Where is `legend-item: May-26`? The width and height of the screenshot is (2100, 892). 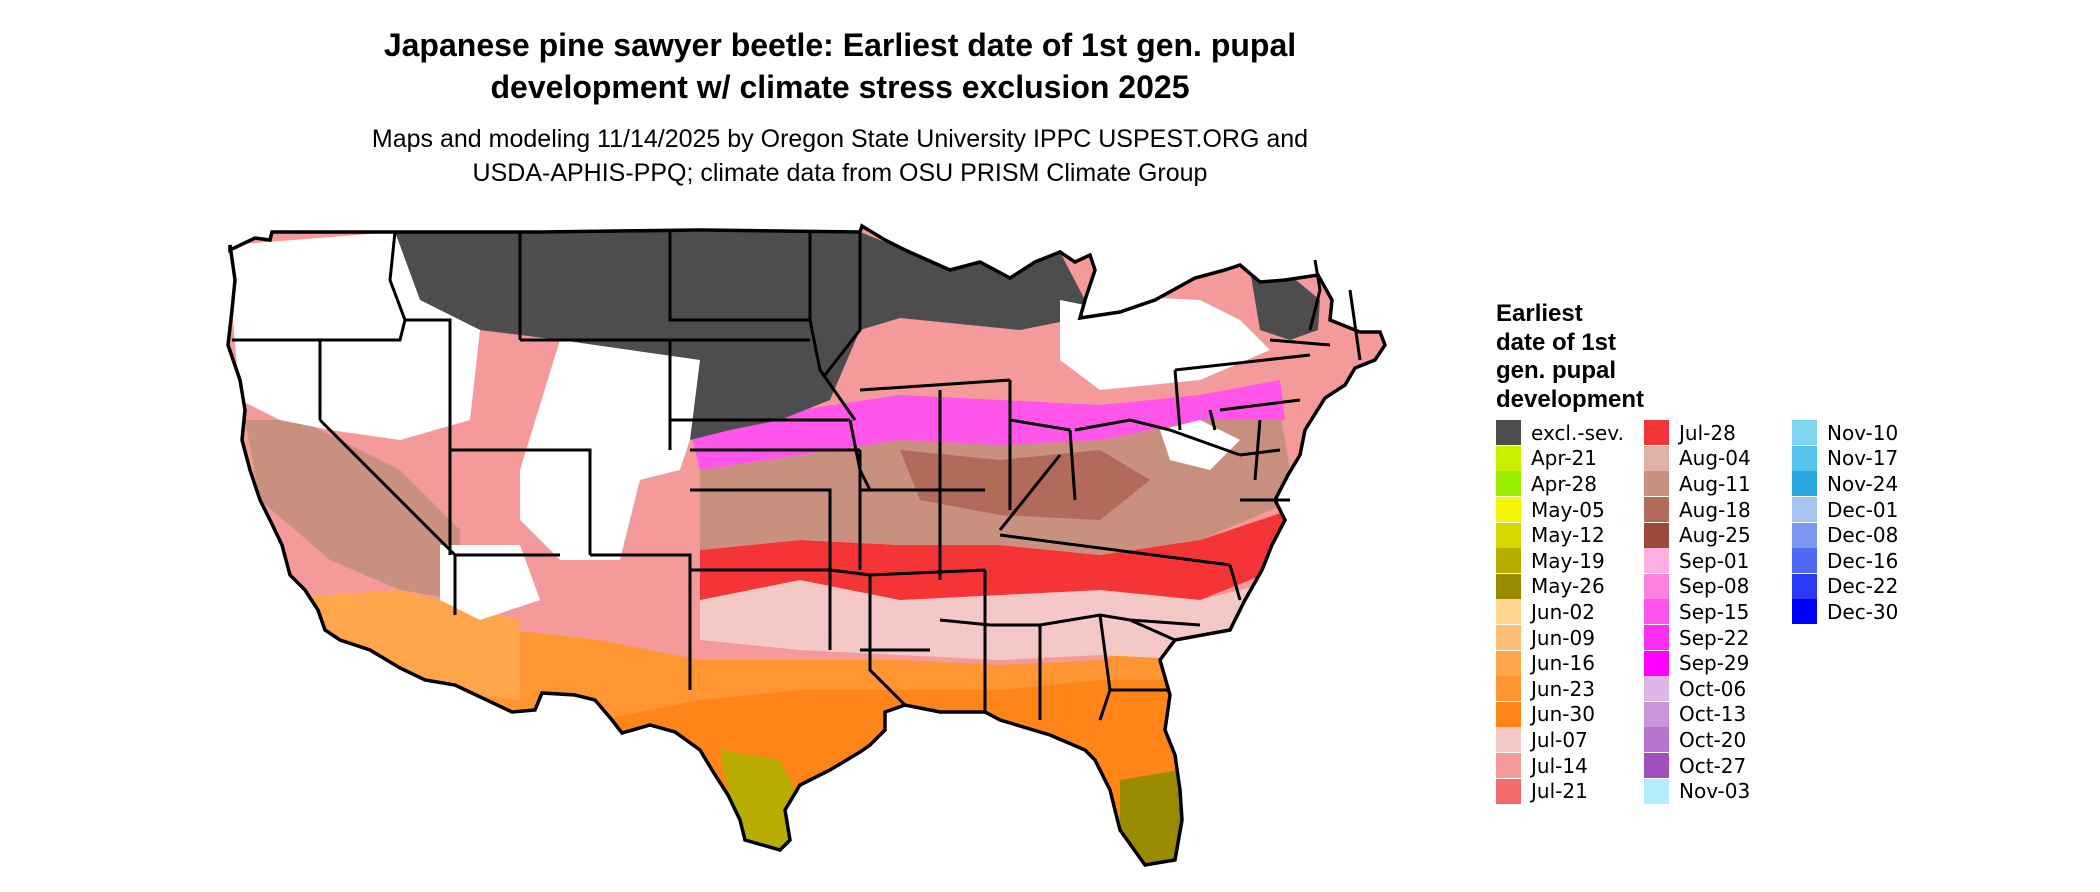 legend-item: May-26 is located at coordinates (1570, 586).